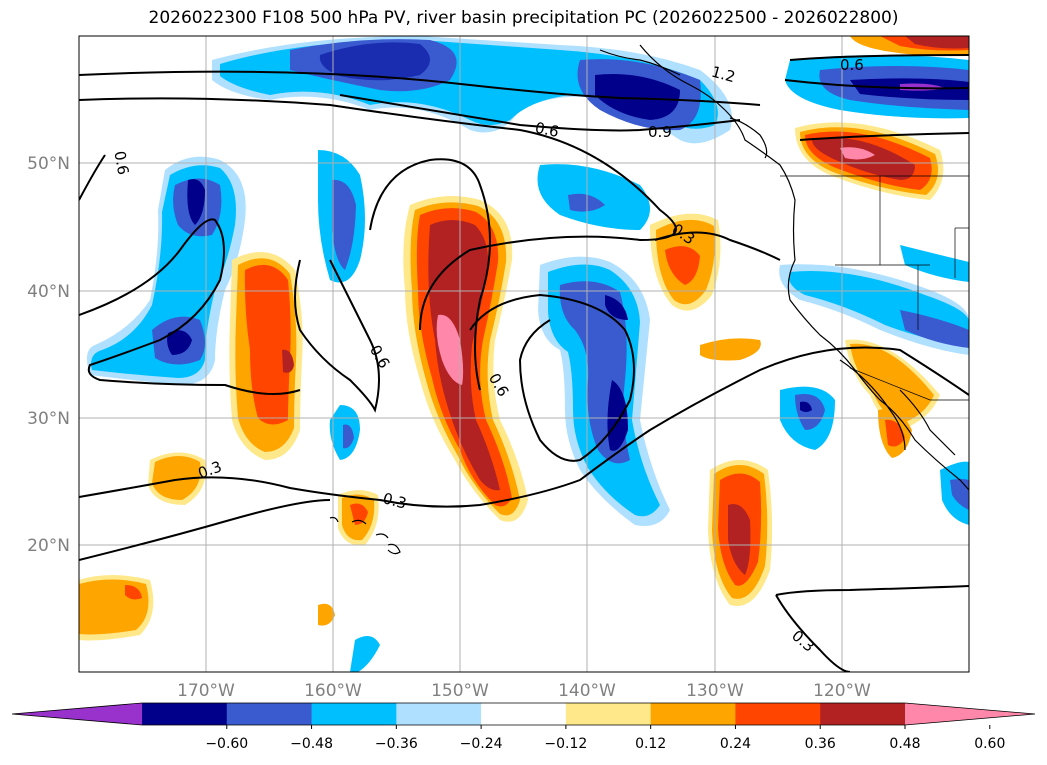  What do you see at coordinates (226, 744) in the screenshot?
I see `colorbar-tick-label: −0.60` at bounding box center [226, 744].